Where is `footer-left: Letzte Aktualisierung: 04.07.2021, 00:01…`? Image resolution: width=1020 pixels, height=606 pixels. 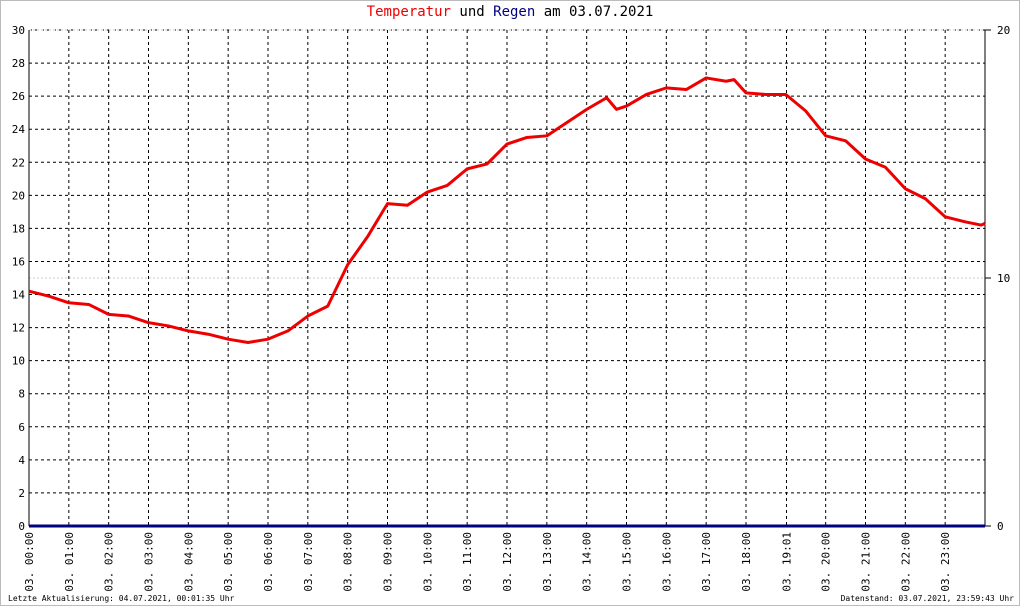 footer-left: Letzte Aktualisierung: 04.07.2021, 00:01… is located at coordinates (121, 598).